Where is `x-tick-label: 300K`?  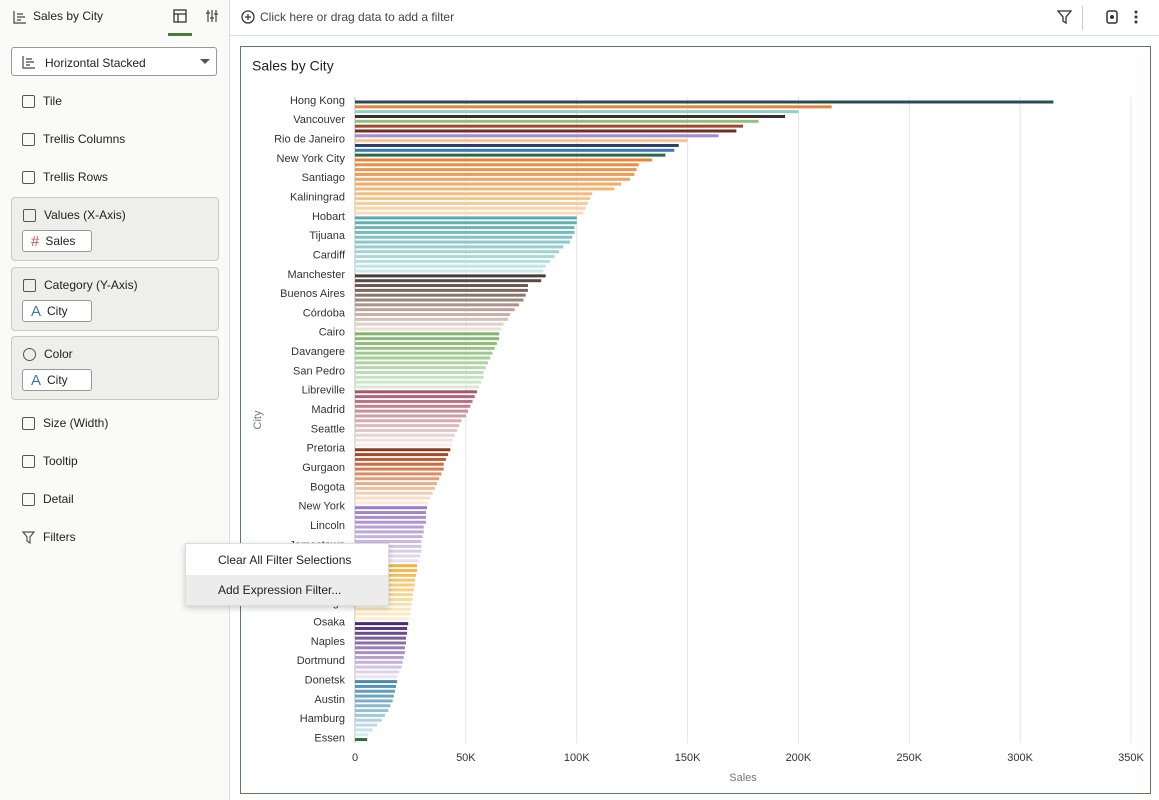 x-tick-label: 300K is located at coordinates (1020, 758).